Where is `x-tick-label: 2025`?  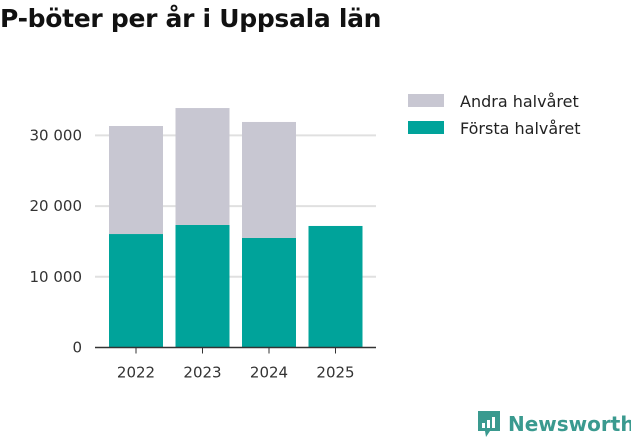 x-tick-label: 2025 is located at coordinates (335, 373).